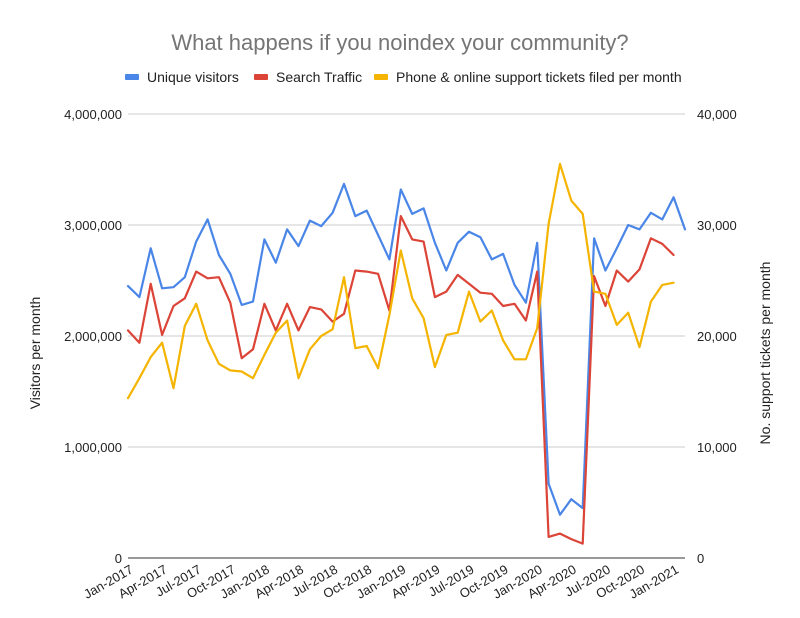 The image size is (800, 618). Describe the element at coordinates (717, 114) in the screenshot. I see `y-right-tick-label: 40,000` at that location.